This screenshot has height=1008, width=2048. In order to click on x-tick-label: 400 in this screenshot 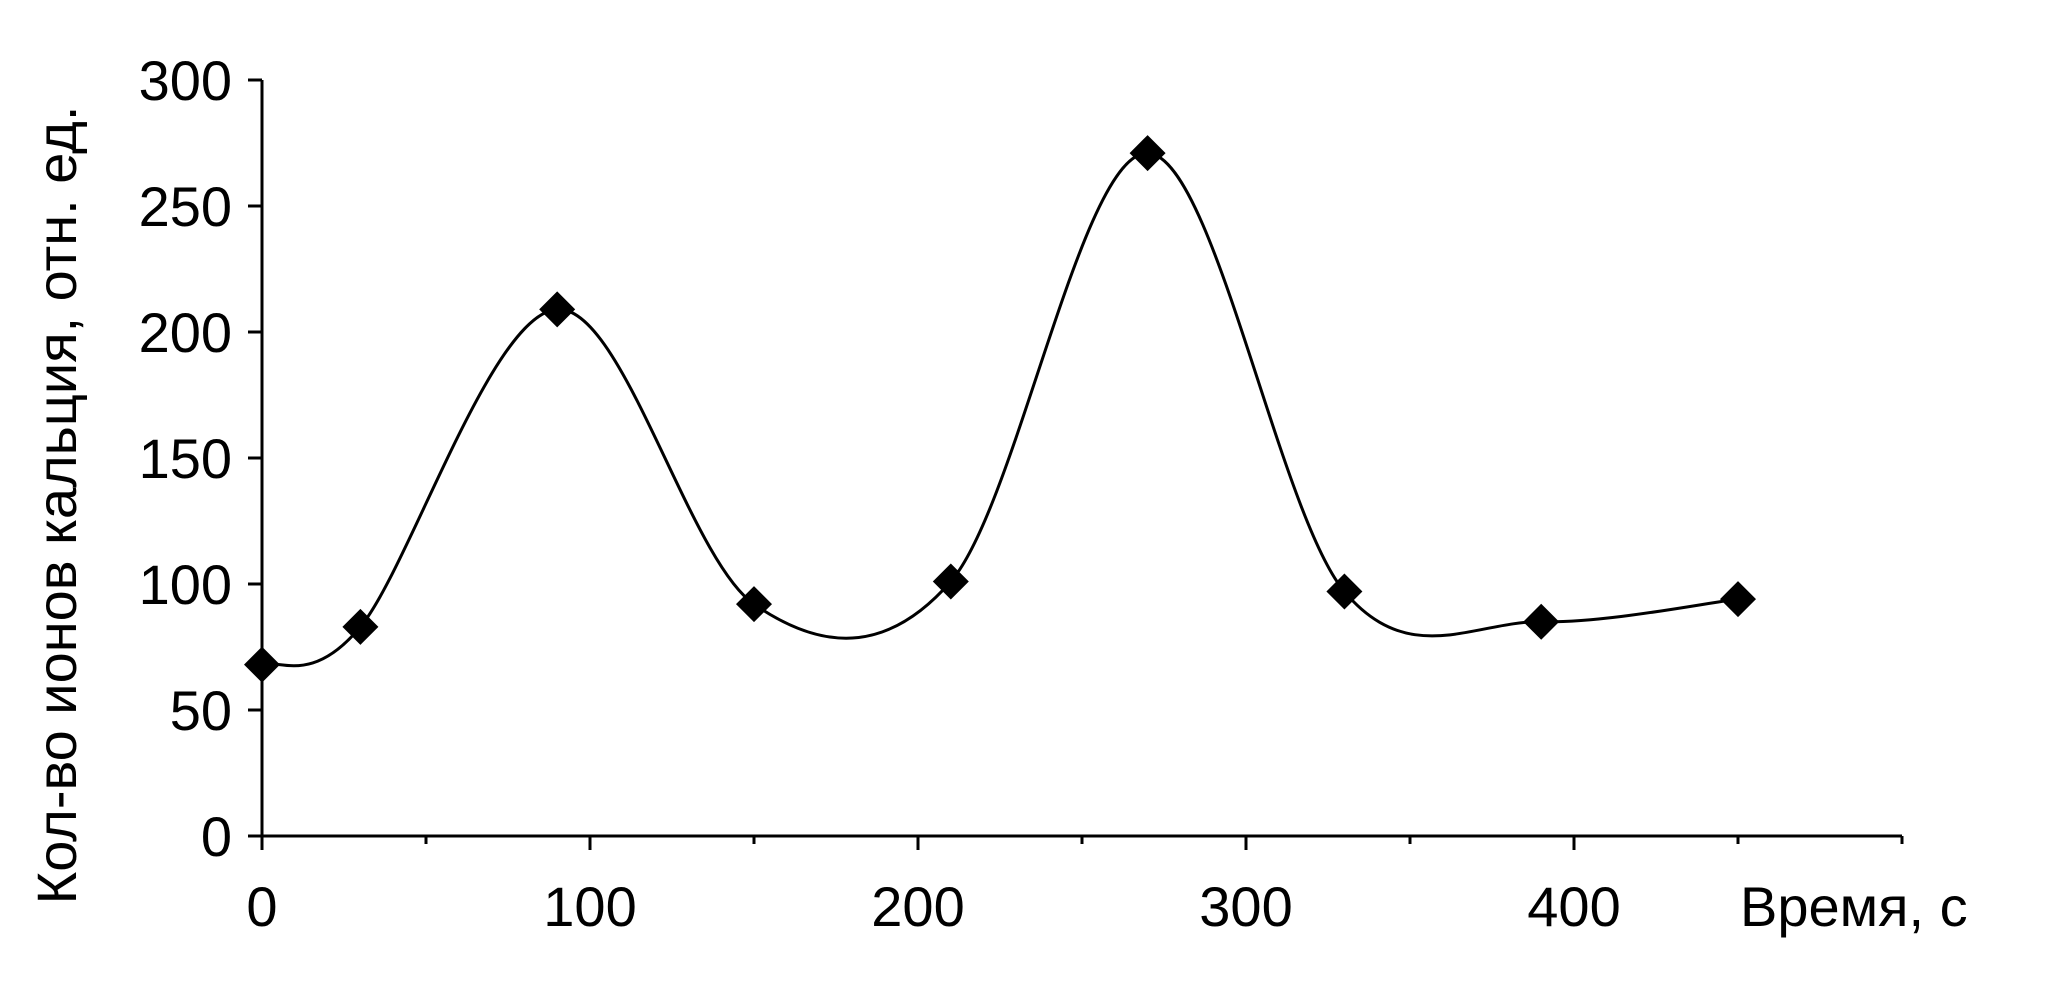, I will do `click(1573, 906)`.